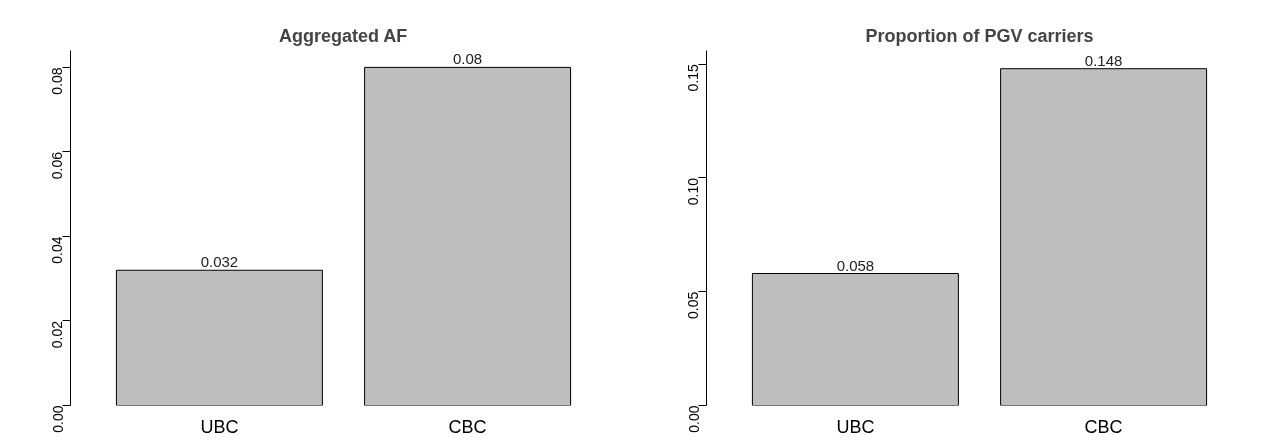 This screenshot has width=1278, height=447. Describe the element at coordinates (979, 35) in the screenshot. I see `chart-title: Proportion of PGV carriers` at that location.